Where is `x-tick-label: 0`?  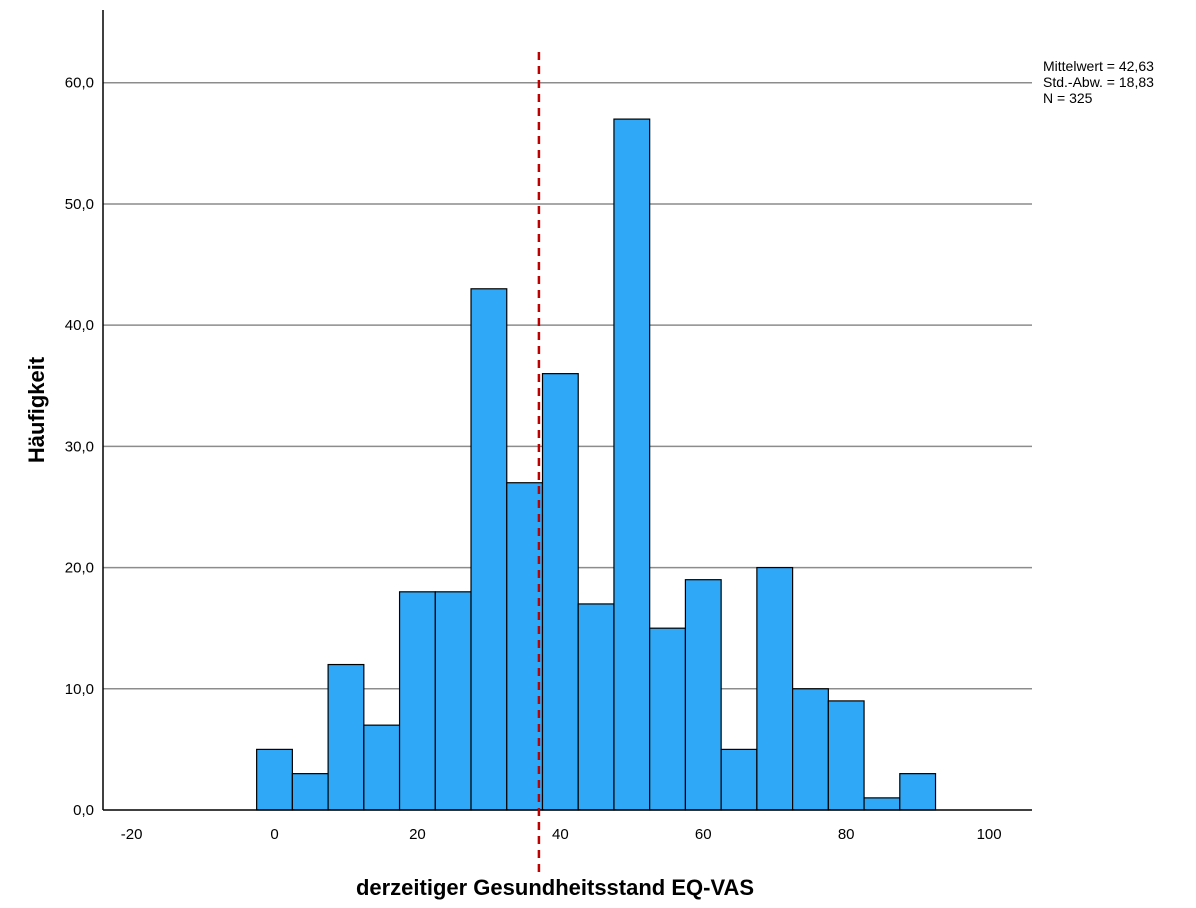
x-tick-label: 0 is located at coordinates (274, 834).